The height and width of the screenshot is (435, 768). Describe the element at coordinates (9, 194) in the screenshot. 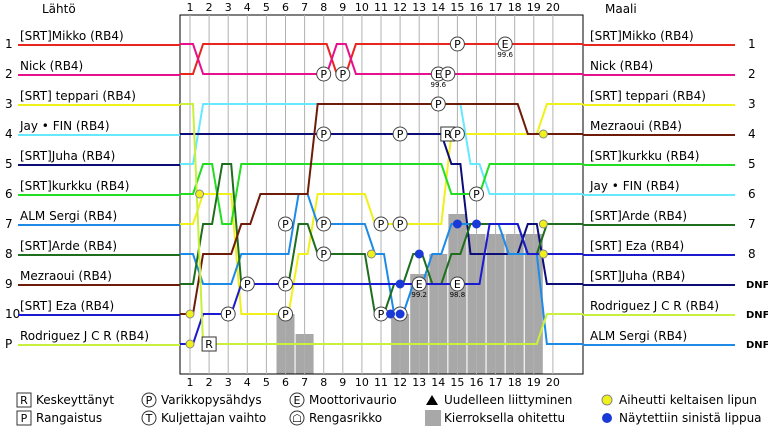

I see `position-number-left: 6` at that location.